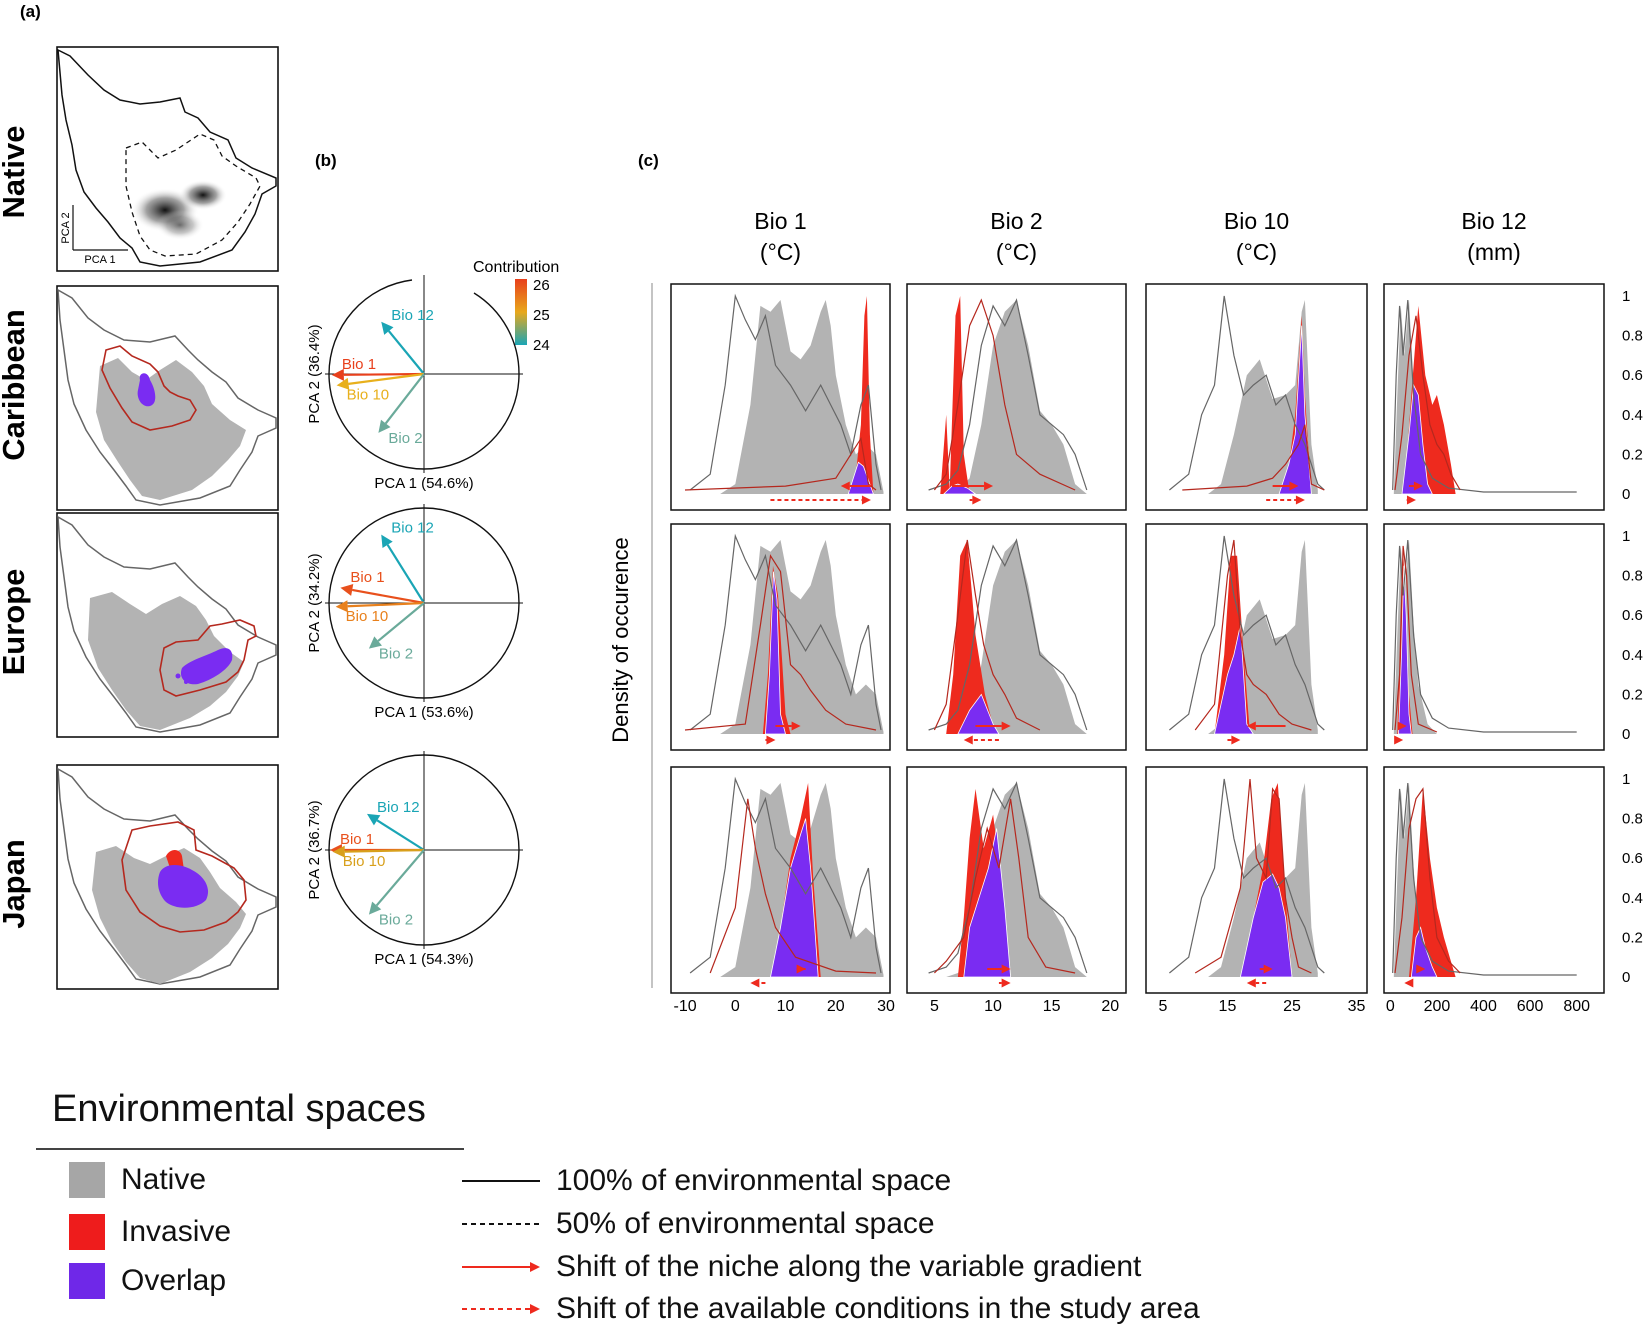 The height and width of the screenshot is (1333, 1645). Describe the element at coordinates (1632, 415) in the screenshot. I see `ytick-row1: 0.4` at that location.